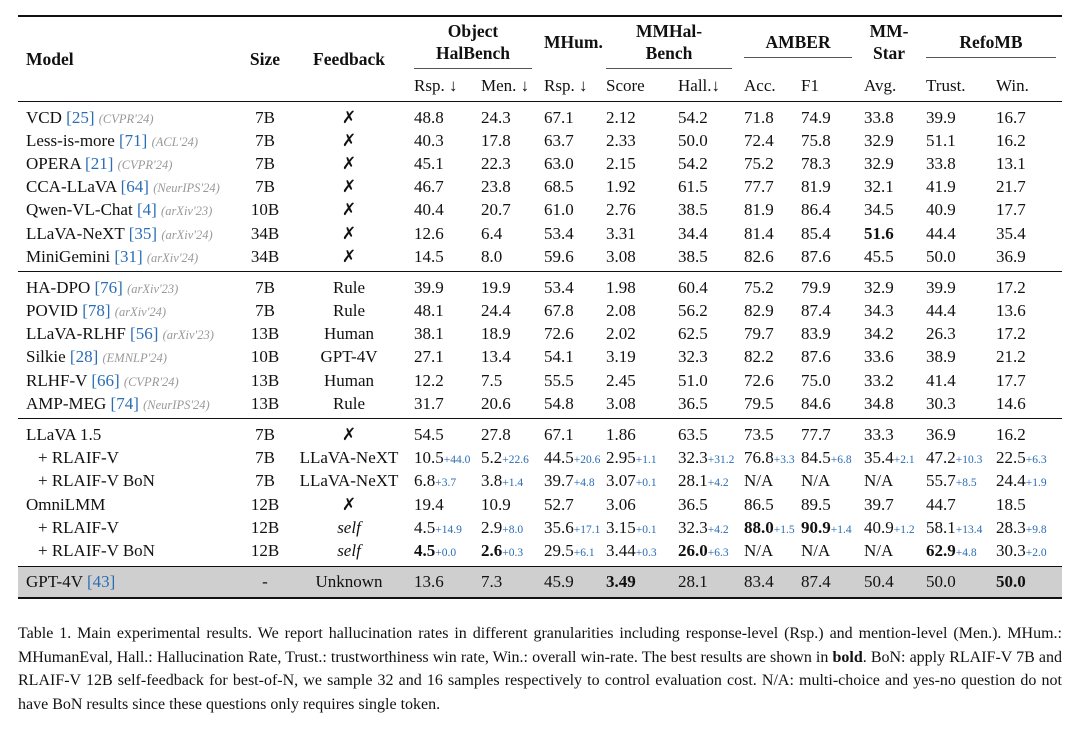 This screenshot has width=1080, height=730. I want to click on feedback-cell: LLaVA-NeXT, so click(349, 458).